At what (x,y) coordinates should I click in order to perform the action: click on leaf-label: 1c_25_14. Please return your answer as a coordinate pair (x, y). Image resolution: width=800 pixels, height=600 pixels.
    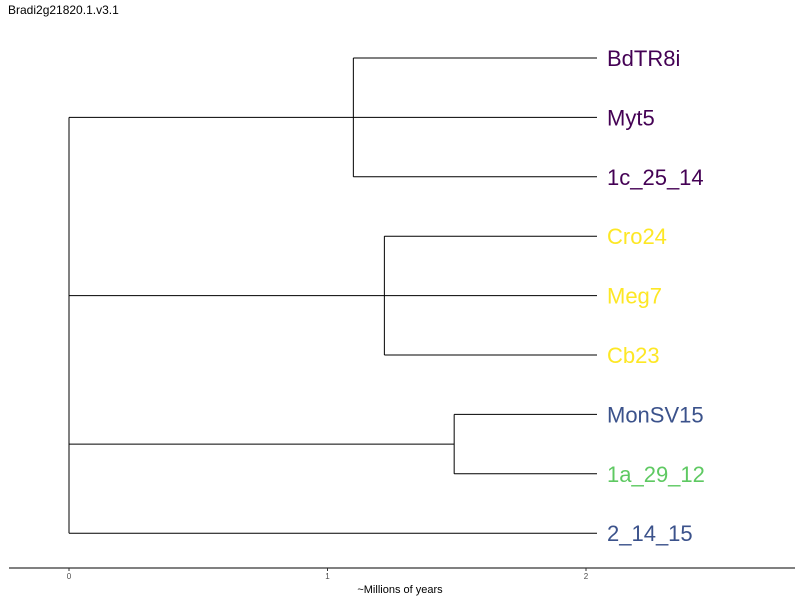
    Looking at the image, I should click on (655, 177).